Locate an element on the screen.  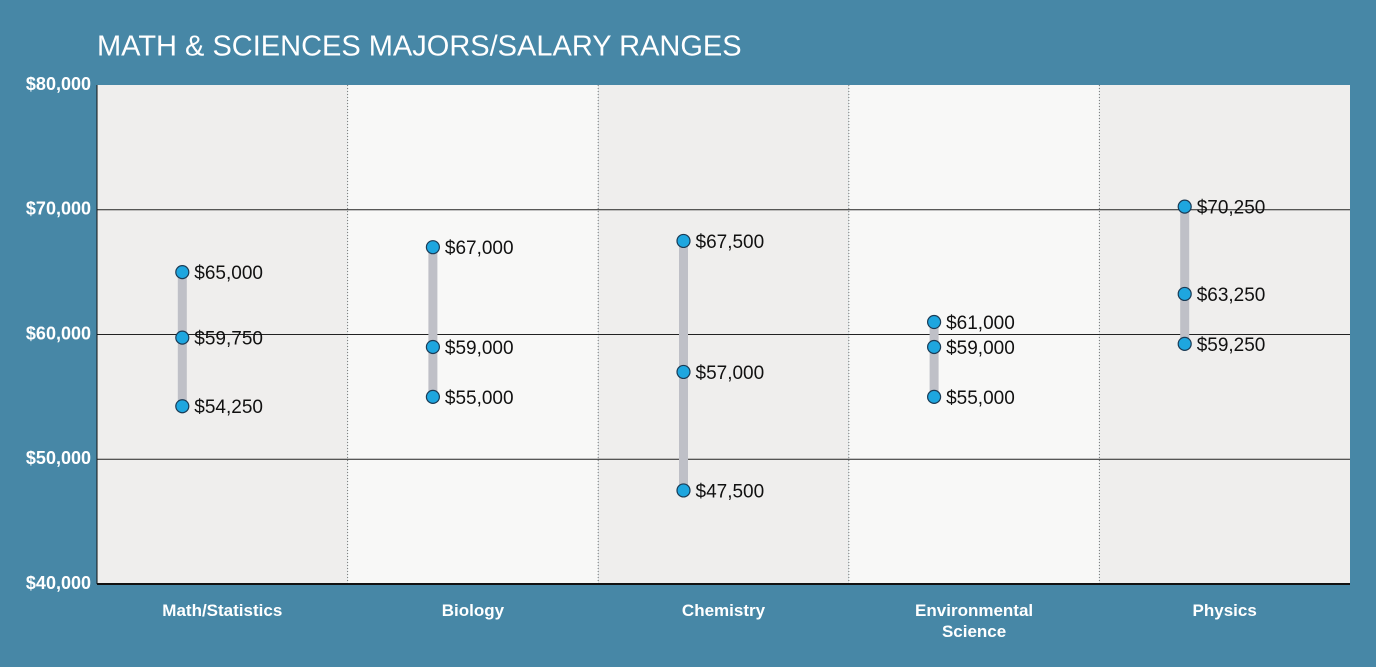
y-tick-label: $50,000 is located at coordinates (58, 458).